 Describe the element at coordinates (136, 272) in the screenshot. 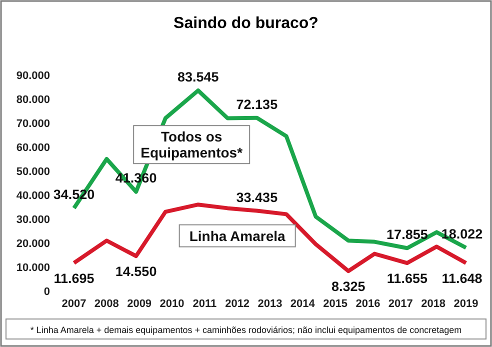

I see `data-label: 14.550` at that location.